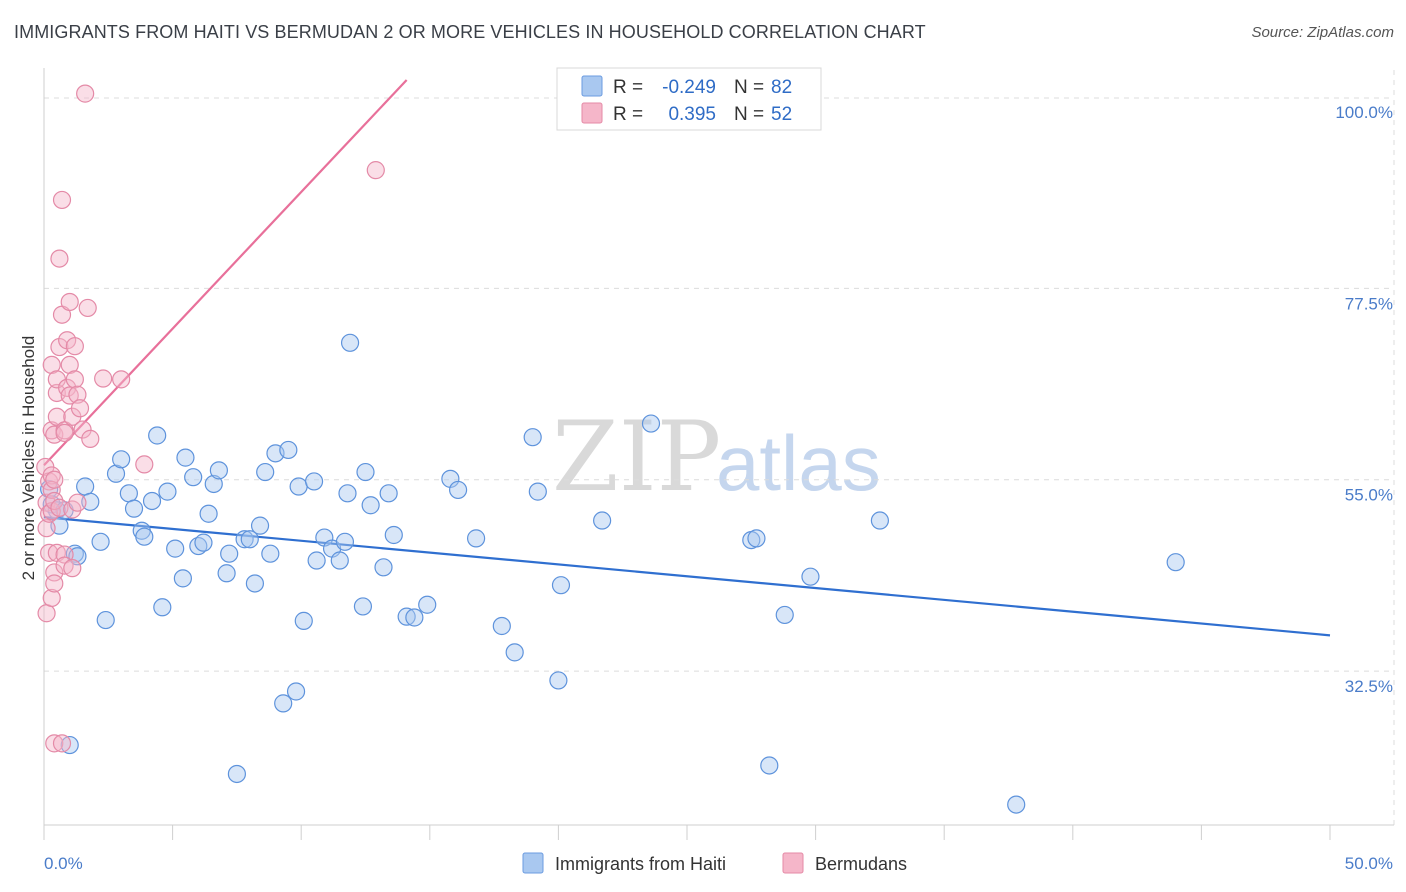  Describe the element at coordinates (225, 273) in the screenshot. I see `bermudan-trend-line` at that location.